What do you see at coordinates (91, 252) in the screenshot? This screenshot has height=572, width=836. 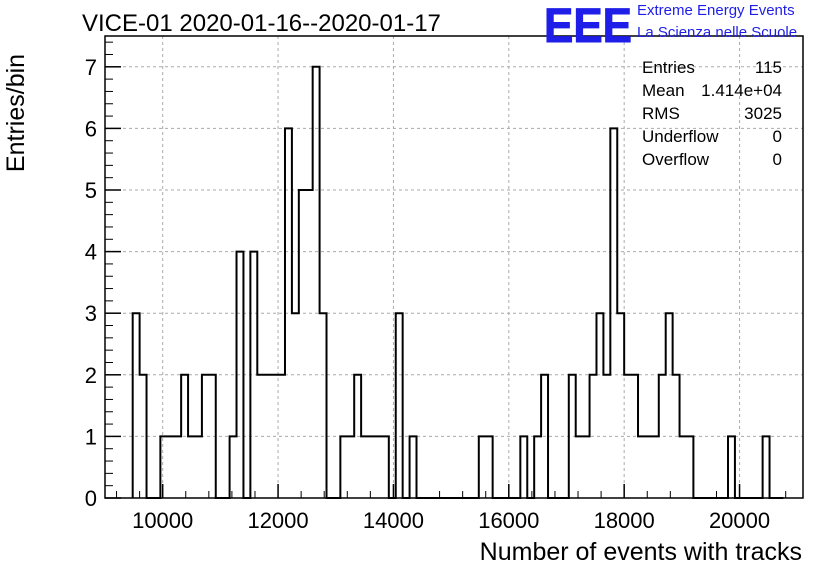 I see `y-tick-label: 4` at bounding box center [91, 252].